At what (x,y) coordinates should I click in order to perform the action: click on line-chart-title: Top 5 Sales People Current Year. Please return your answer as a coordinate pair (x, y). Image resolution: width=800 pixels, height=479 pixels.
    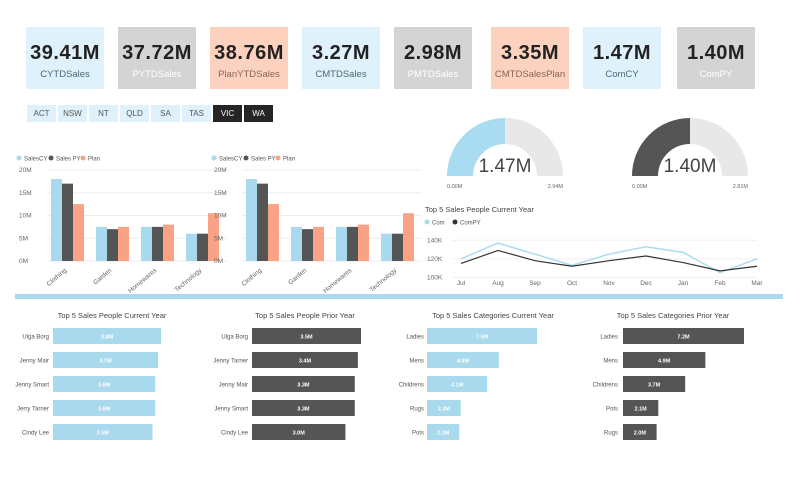
    Looking at the image, I should click on (479, 209).